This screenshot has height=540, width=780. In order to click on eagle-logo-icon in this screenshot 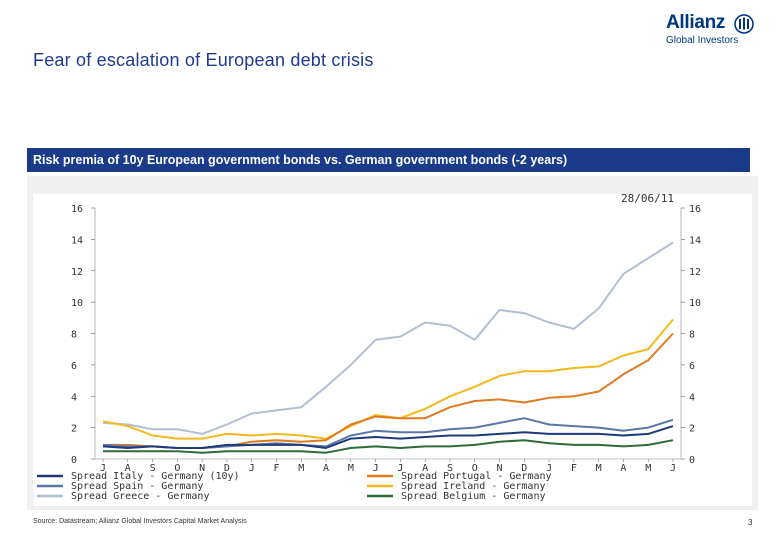, I will do `click(744, 24)`.